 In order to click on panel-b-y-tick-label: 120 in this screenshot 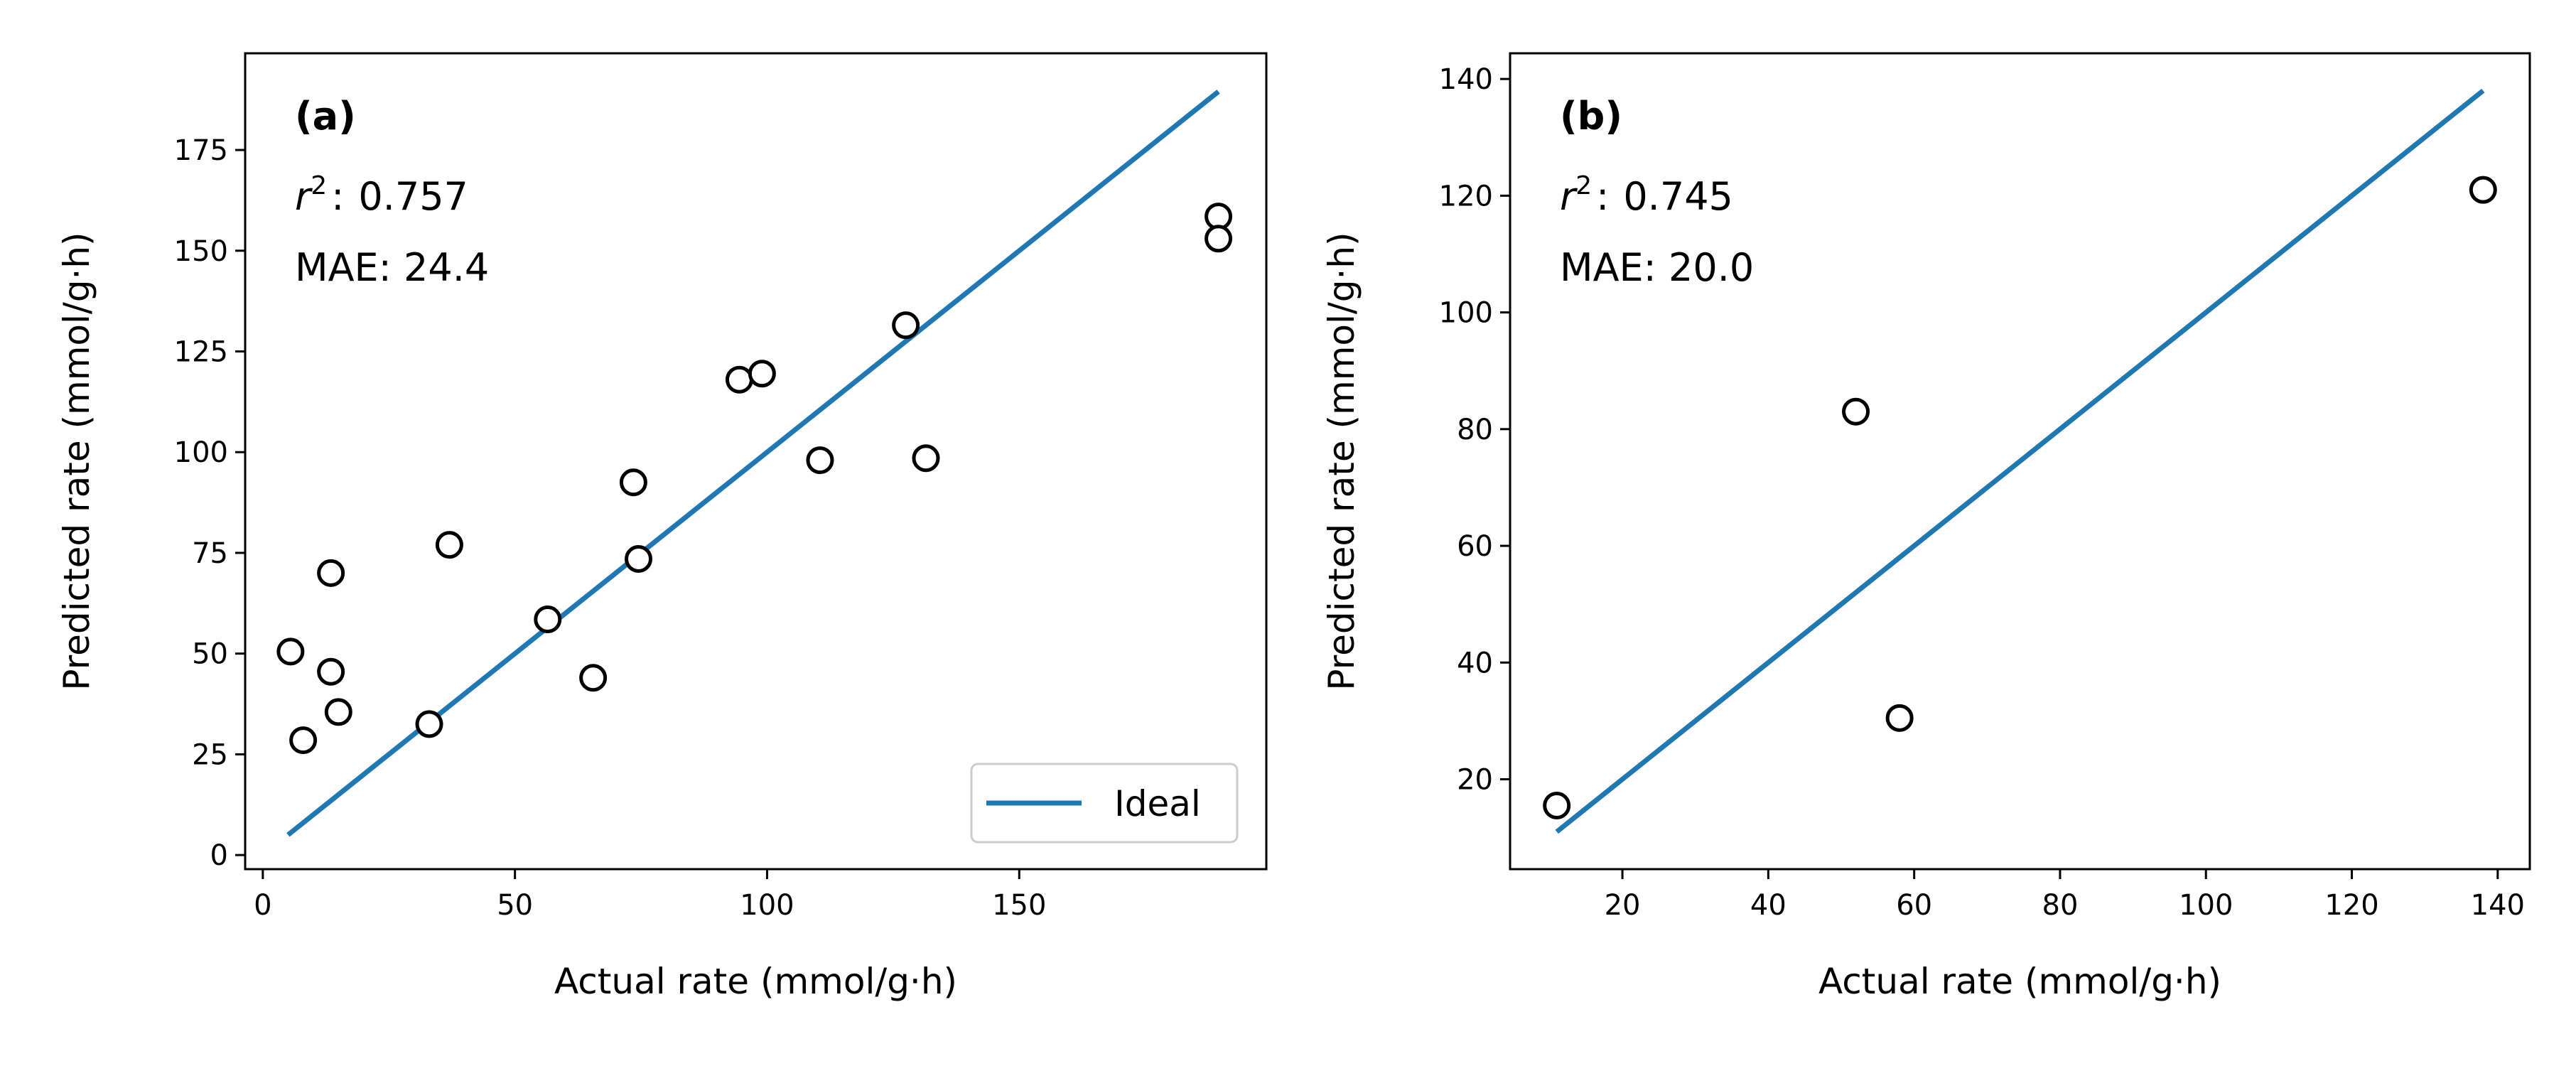, I will do `click(1466, 196)`.